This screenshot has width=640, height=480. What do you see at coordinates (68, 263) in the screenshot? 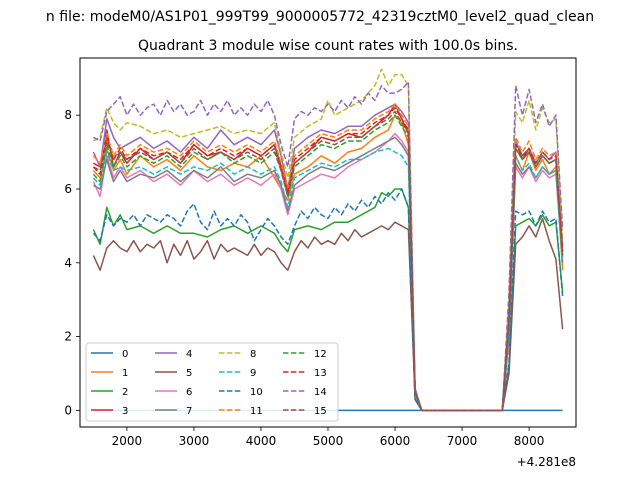
I see `y-tick-label: 4` at bounding box center [68, 263].